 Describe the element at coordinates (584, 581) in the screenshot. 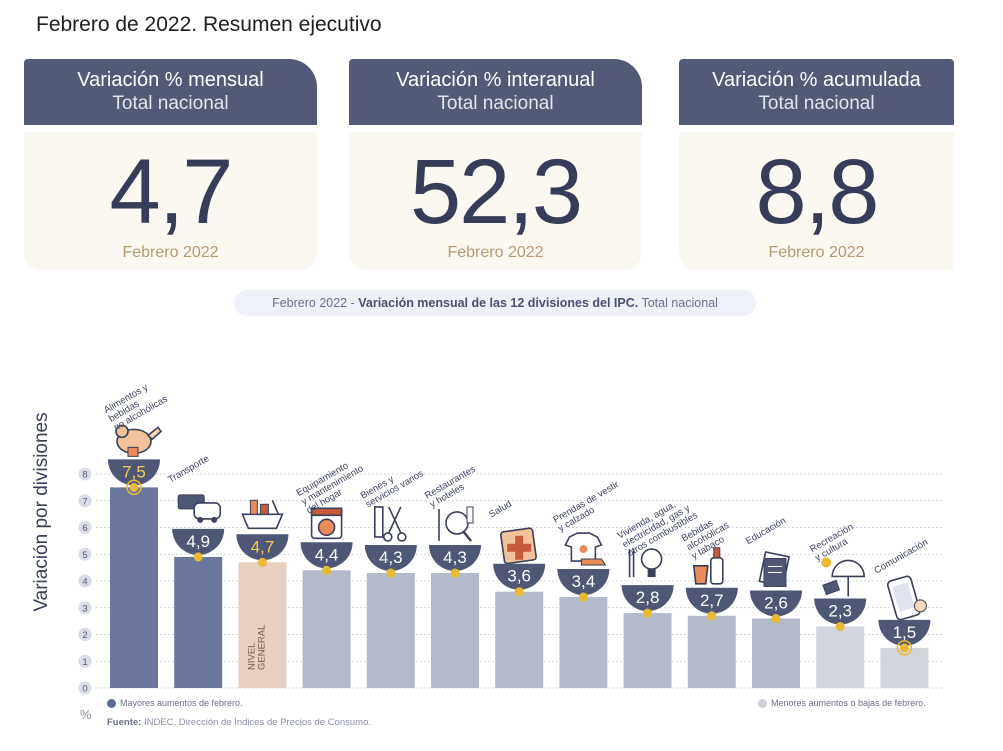

I see `value-label: 3,4` at that location.